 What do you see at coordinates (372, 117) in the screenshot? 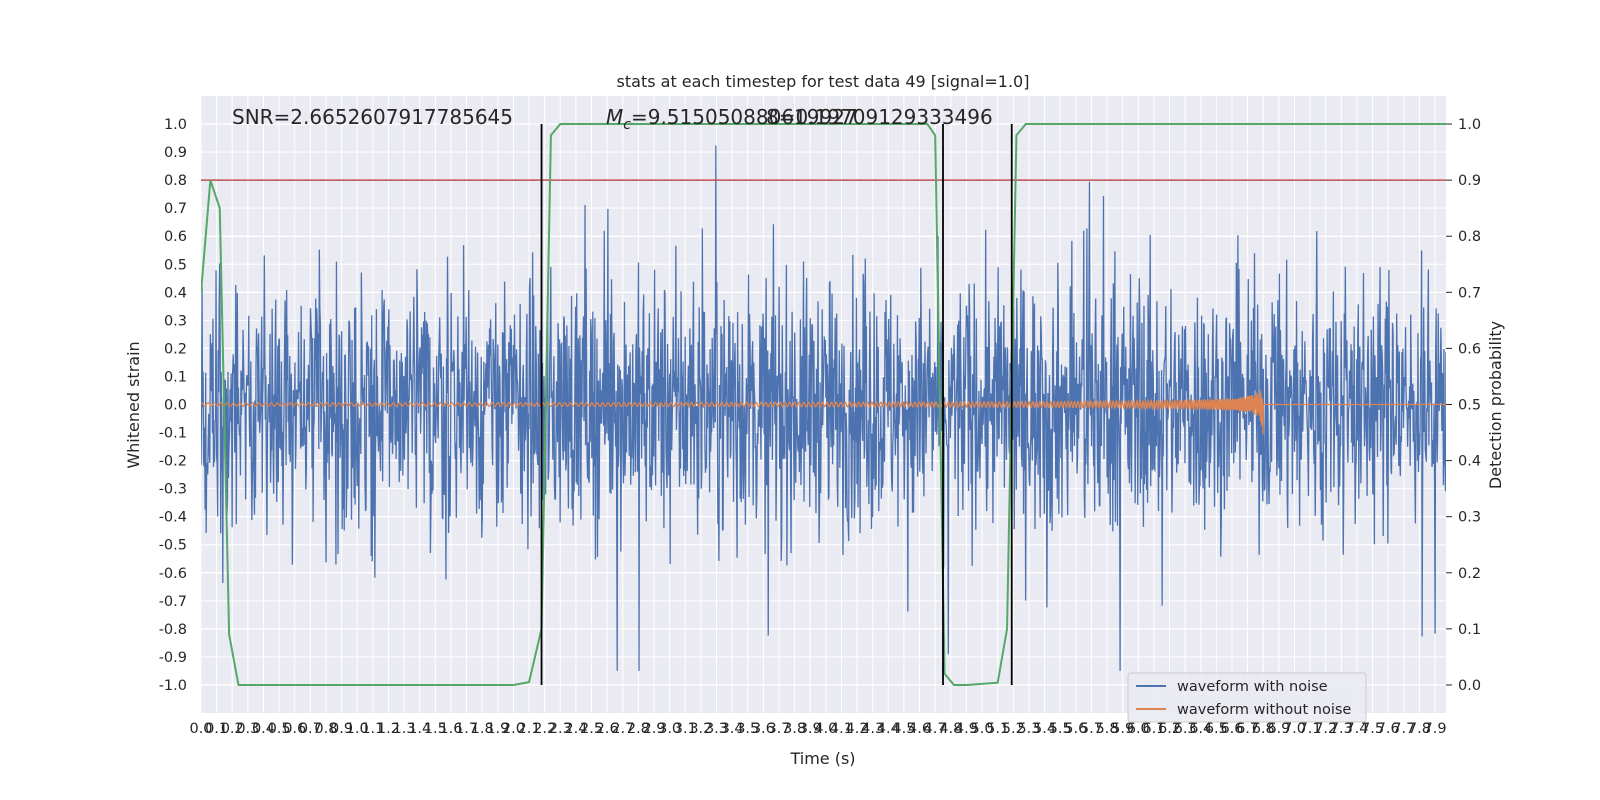
I see `snr-annotation: SNR=2.6652607917785645` at bounding box center [372, 117].